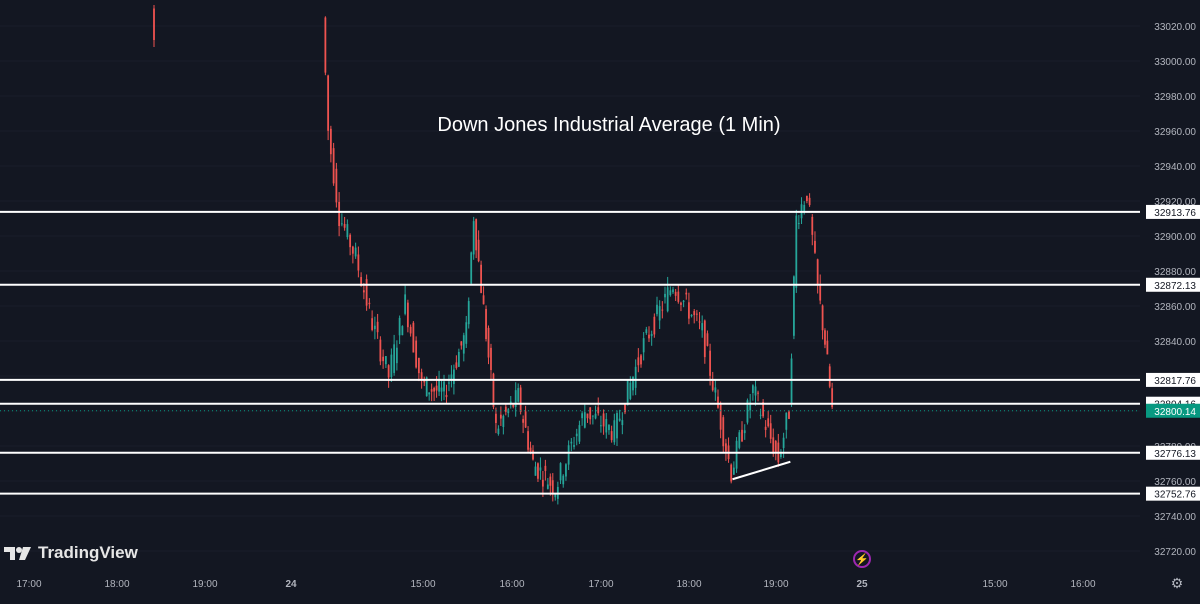 The width and height of the screenshot is (1200, 604). What do you see at coordinates (862, 584) in the screenshot?
I see `x-tick-label: 25` at bounding box center [862, 584].